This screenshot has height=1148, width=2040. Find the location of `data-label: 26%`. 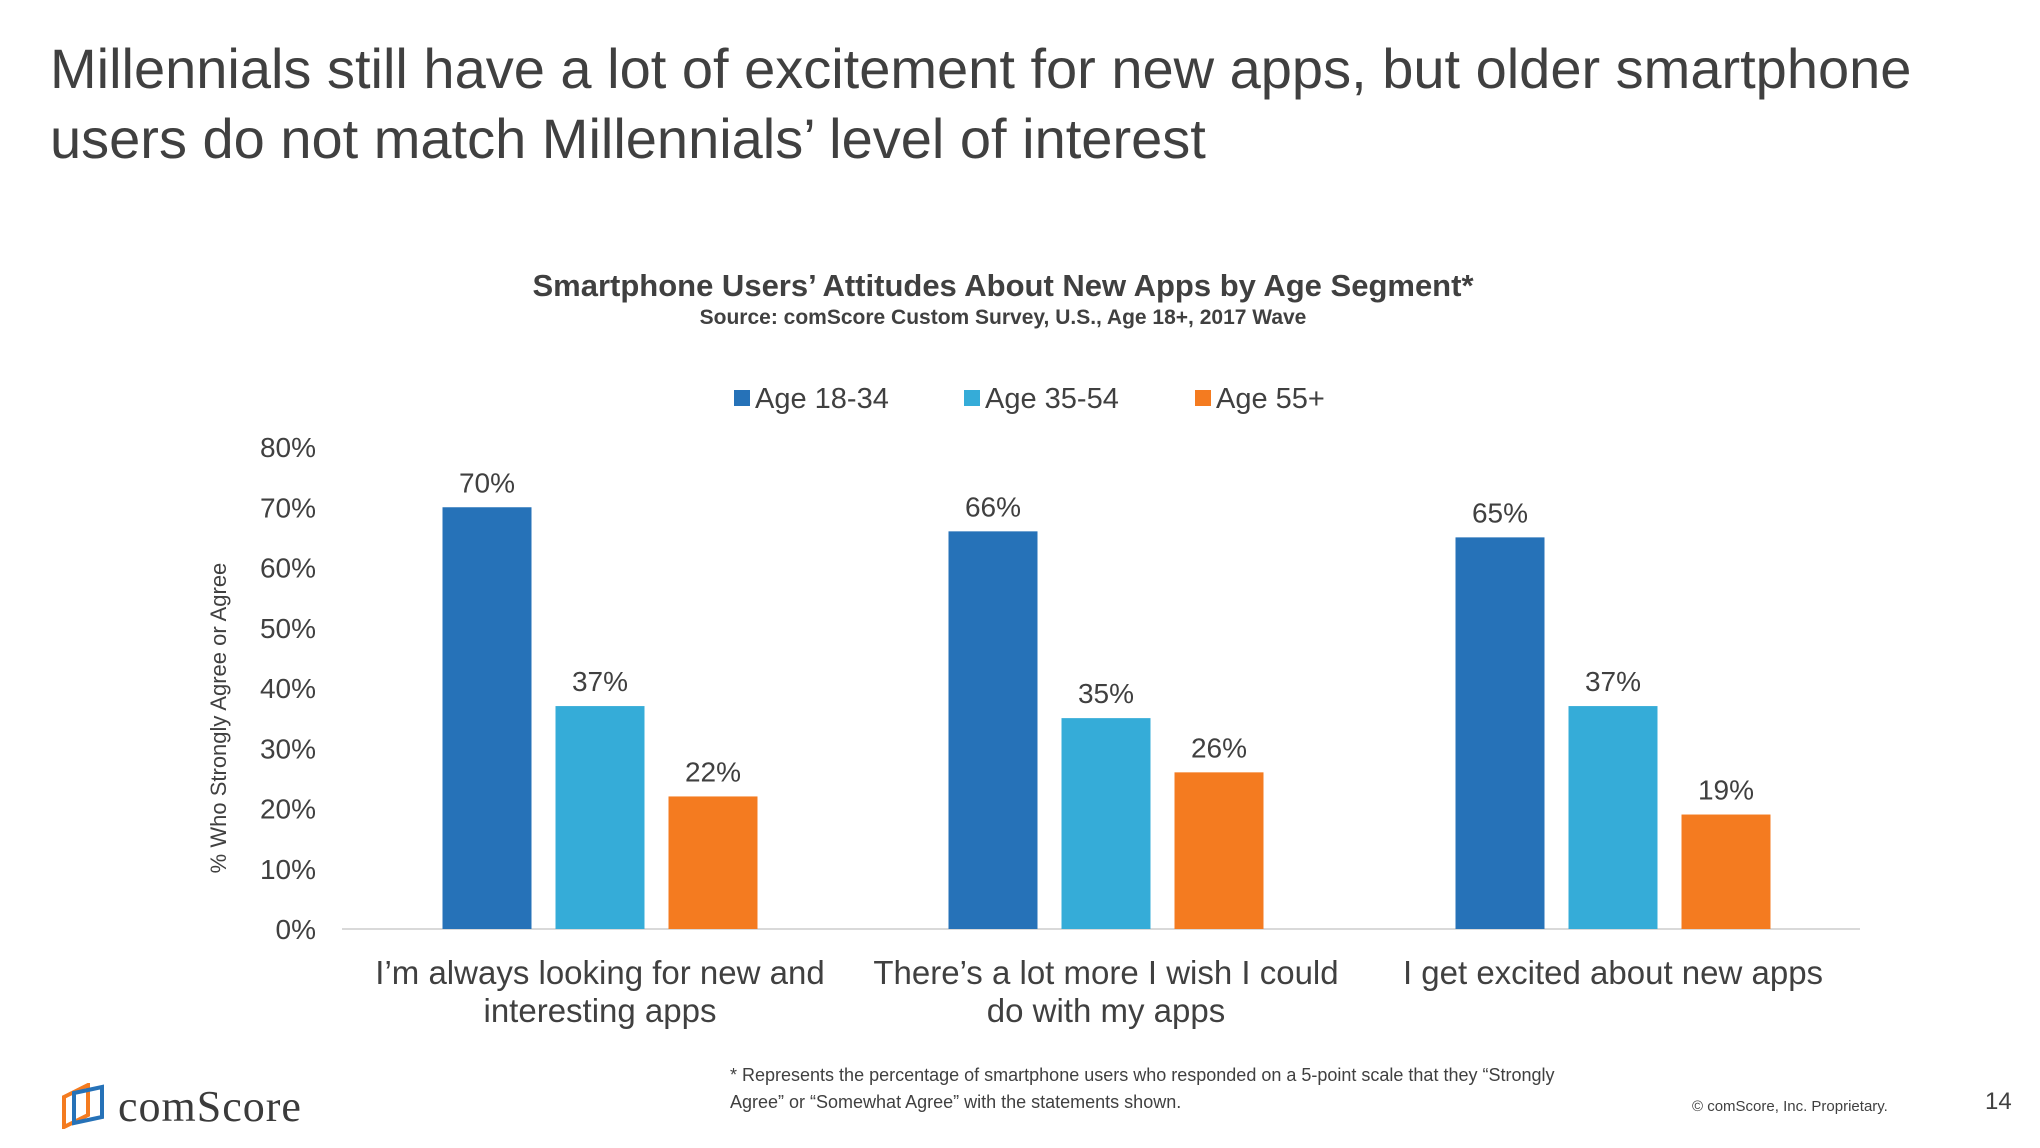

data-label: 26% is located at coordinates (1219, 747).